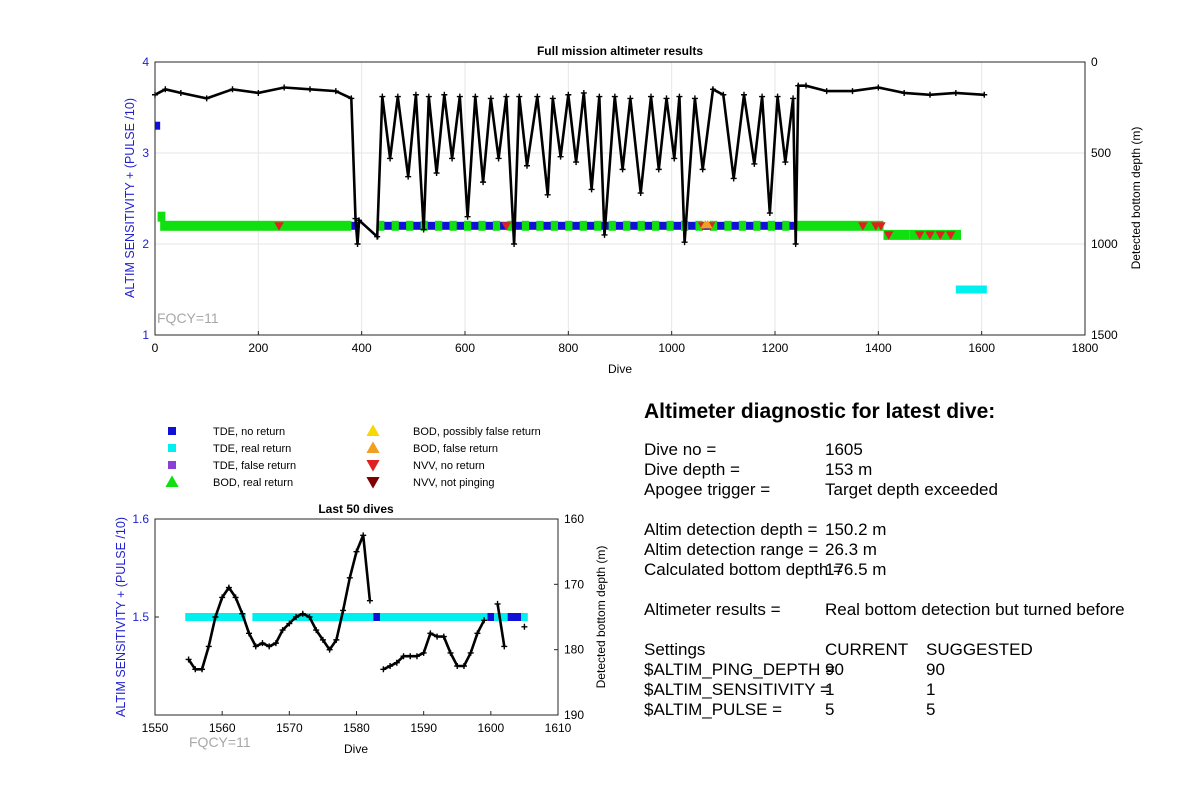 Image resolution: width=1200 pixels, height=804 pixels. I want to click on top-x-tick-label: 400, so click(362, 348).